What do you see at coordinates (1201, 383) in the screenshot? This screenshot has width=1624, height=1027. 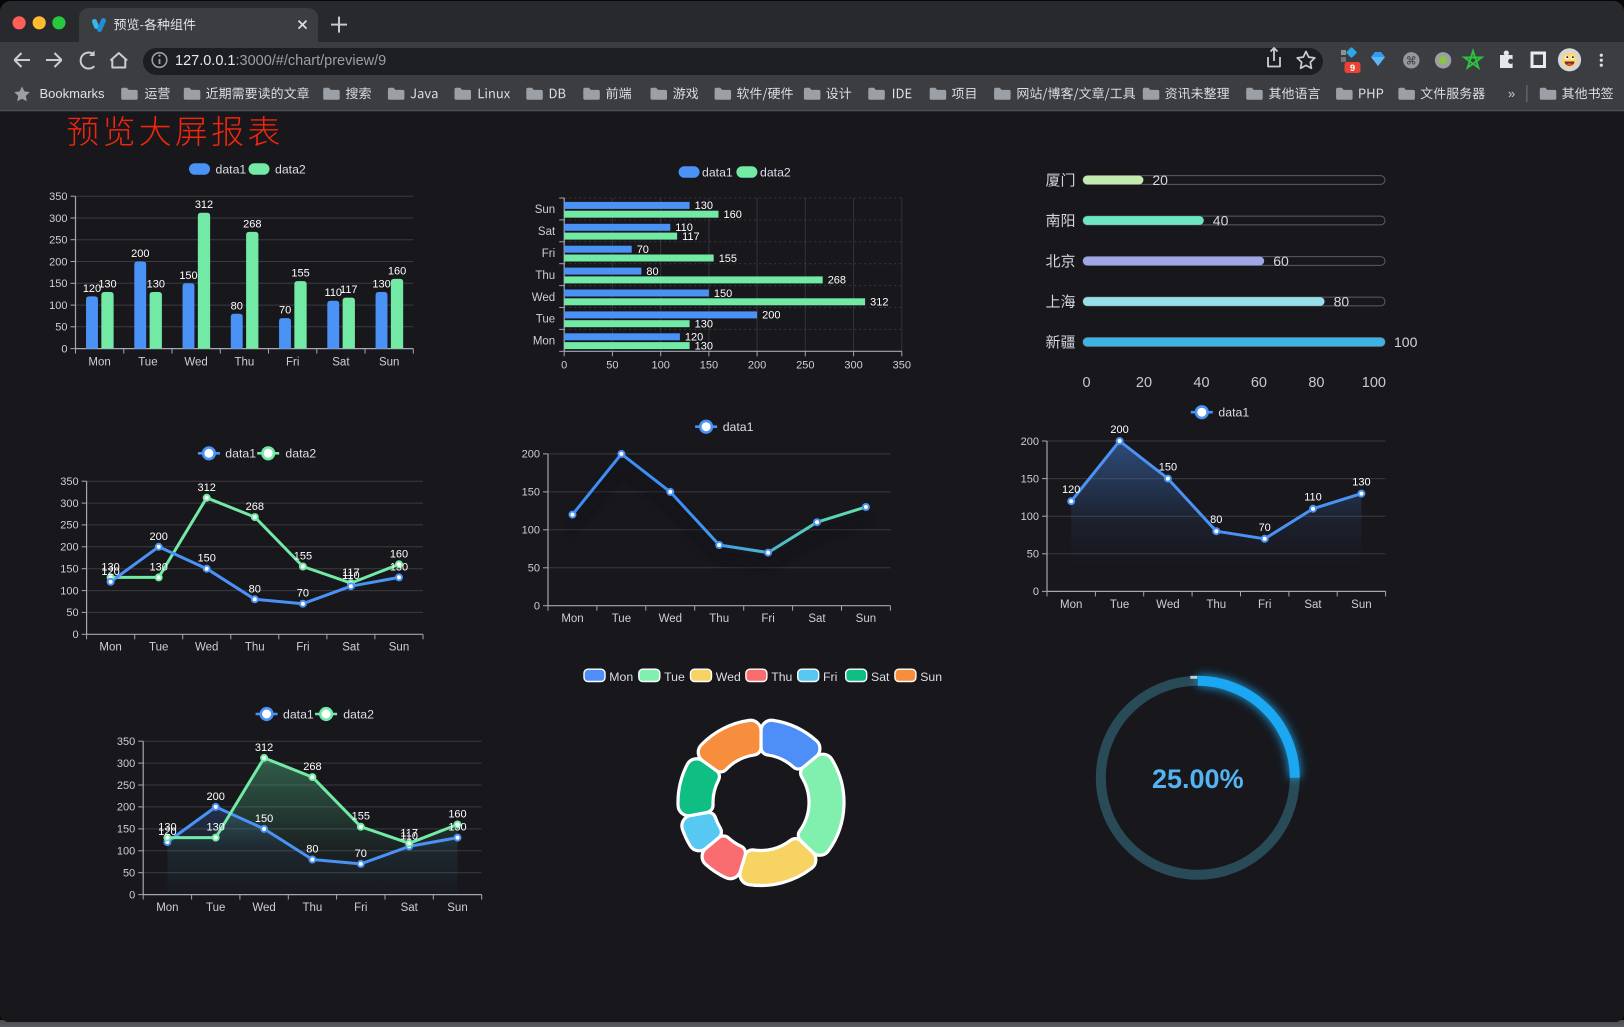 I see `svg-text: 40` at bounding box center [1201, 383].